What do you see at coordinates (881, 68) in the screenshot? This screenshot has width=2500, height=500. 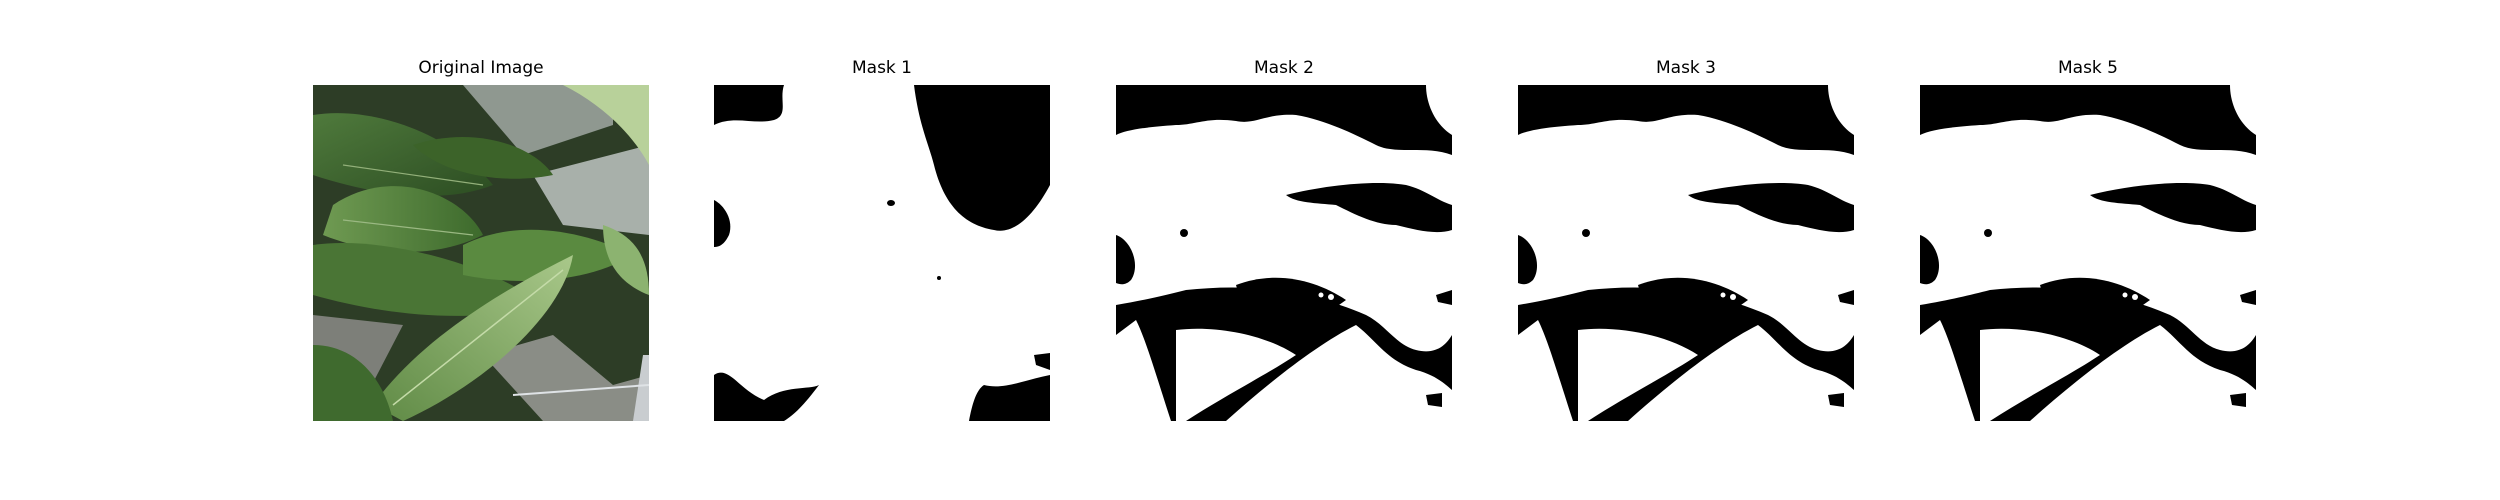 I see `panel-title-mask-1: Mask 1` at bounding box center [881, 68].